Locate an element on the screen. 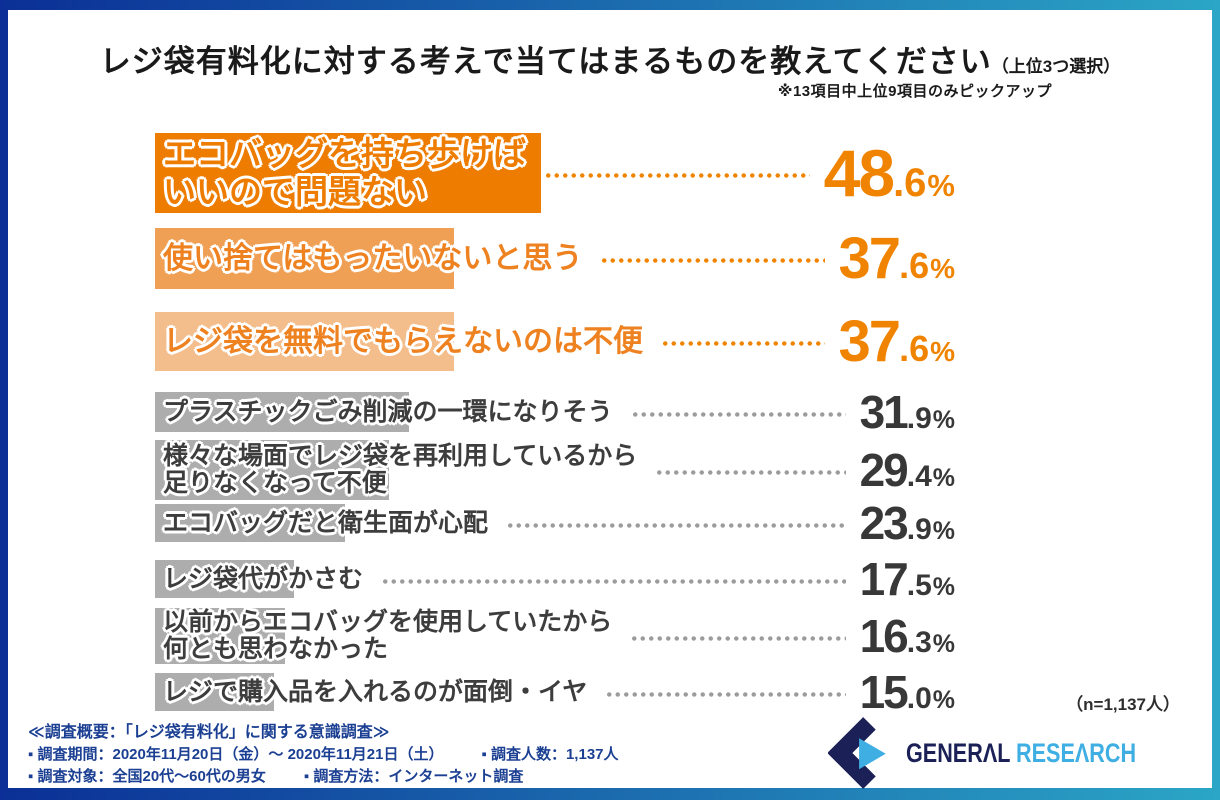 The image size is (1220, 800). bar-label-line: 様々な場面でレジ袋を再利用しているから is located at coordinates (400, 456).